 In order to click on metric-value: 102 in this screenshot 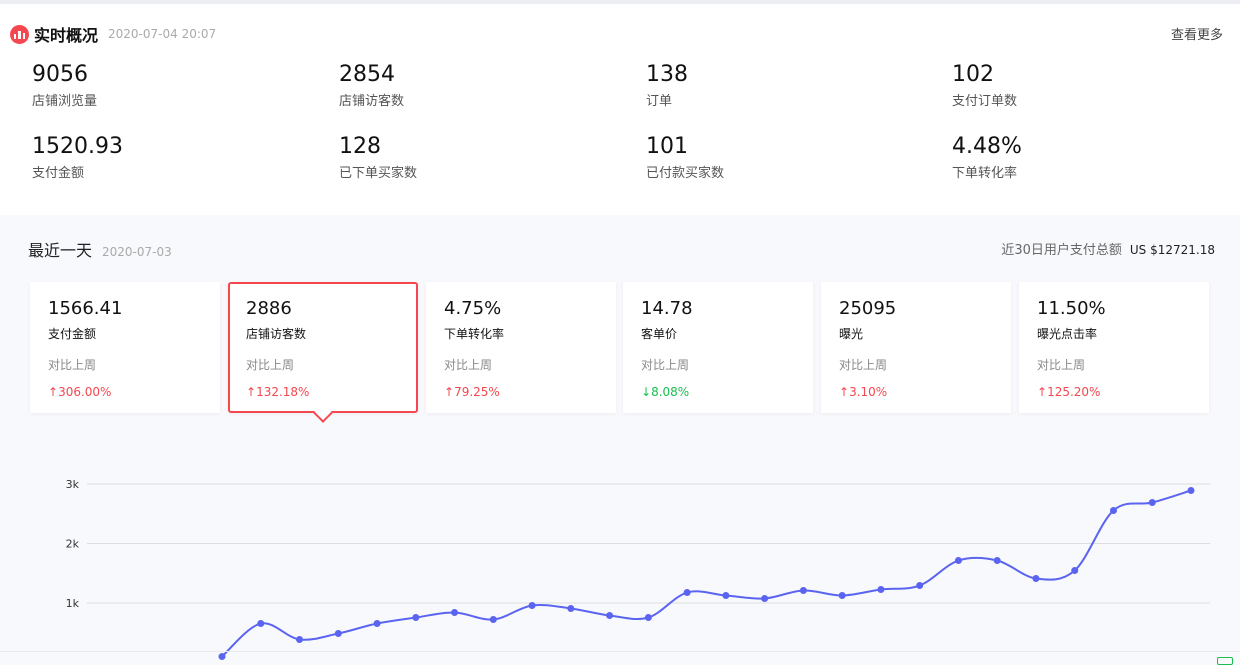, I will do `click(973, 74)`.